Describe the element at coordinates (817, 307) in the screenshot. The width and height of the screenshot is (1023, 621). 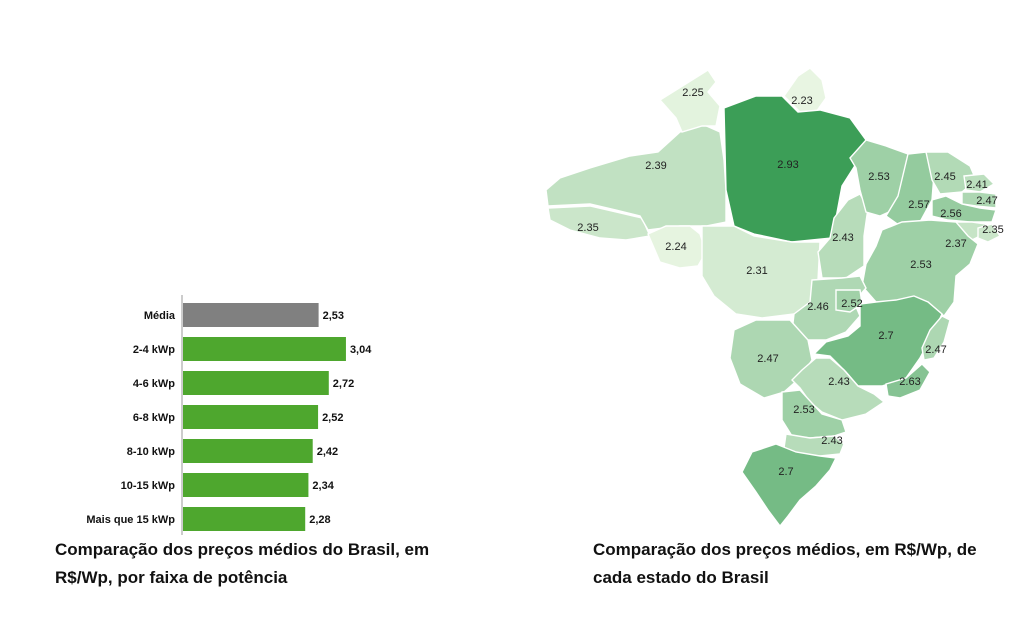
I see `state-value-label: 2.46` at that location.